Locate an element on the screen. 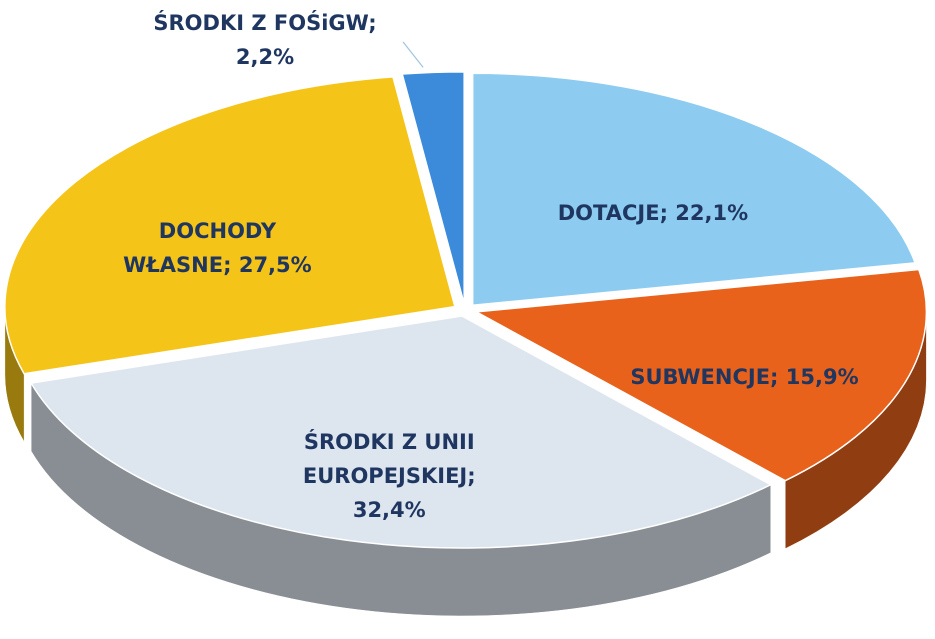  slice is located at coordinates (433, 188).